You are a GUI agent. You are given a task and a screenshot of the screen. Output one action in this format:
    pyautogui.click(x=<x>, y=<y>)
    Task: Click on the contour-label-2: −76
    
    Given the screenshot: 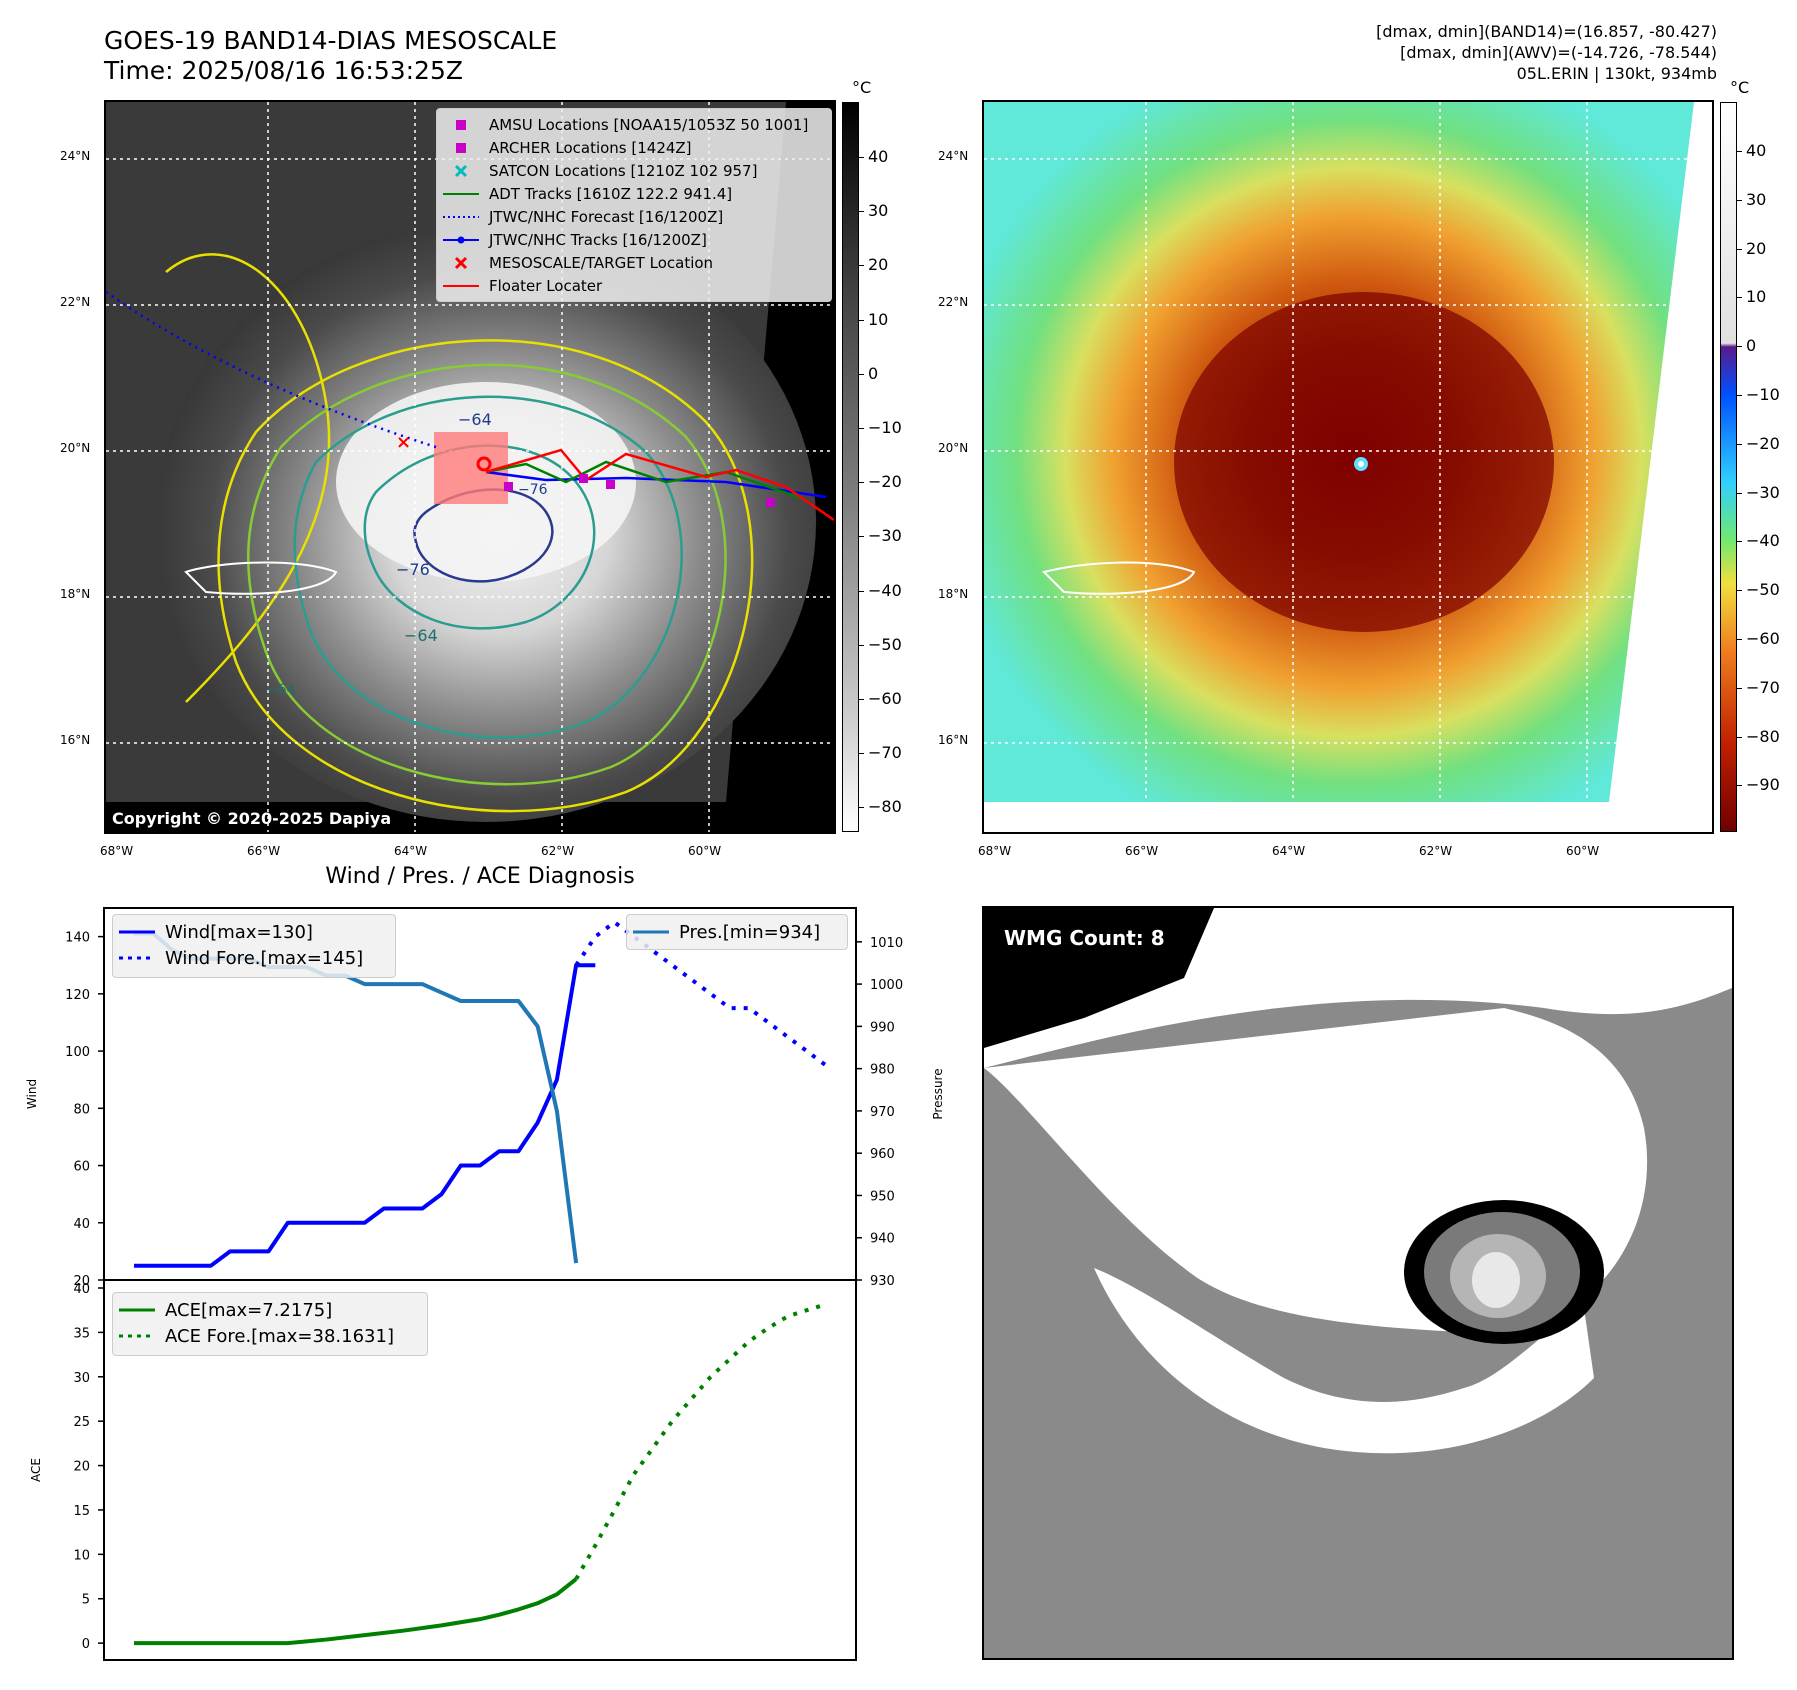 What is the action you would take?
    pyautogui.click(x=413, y=569)
    